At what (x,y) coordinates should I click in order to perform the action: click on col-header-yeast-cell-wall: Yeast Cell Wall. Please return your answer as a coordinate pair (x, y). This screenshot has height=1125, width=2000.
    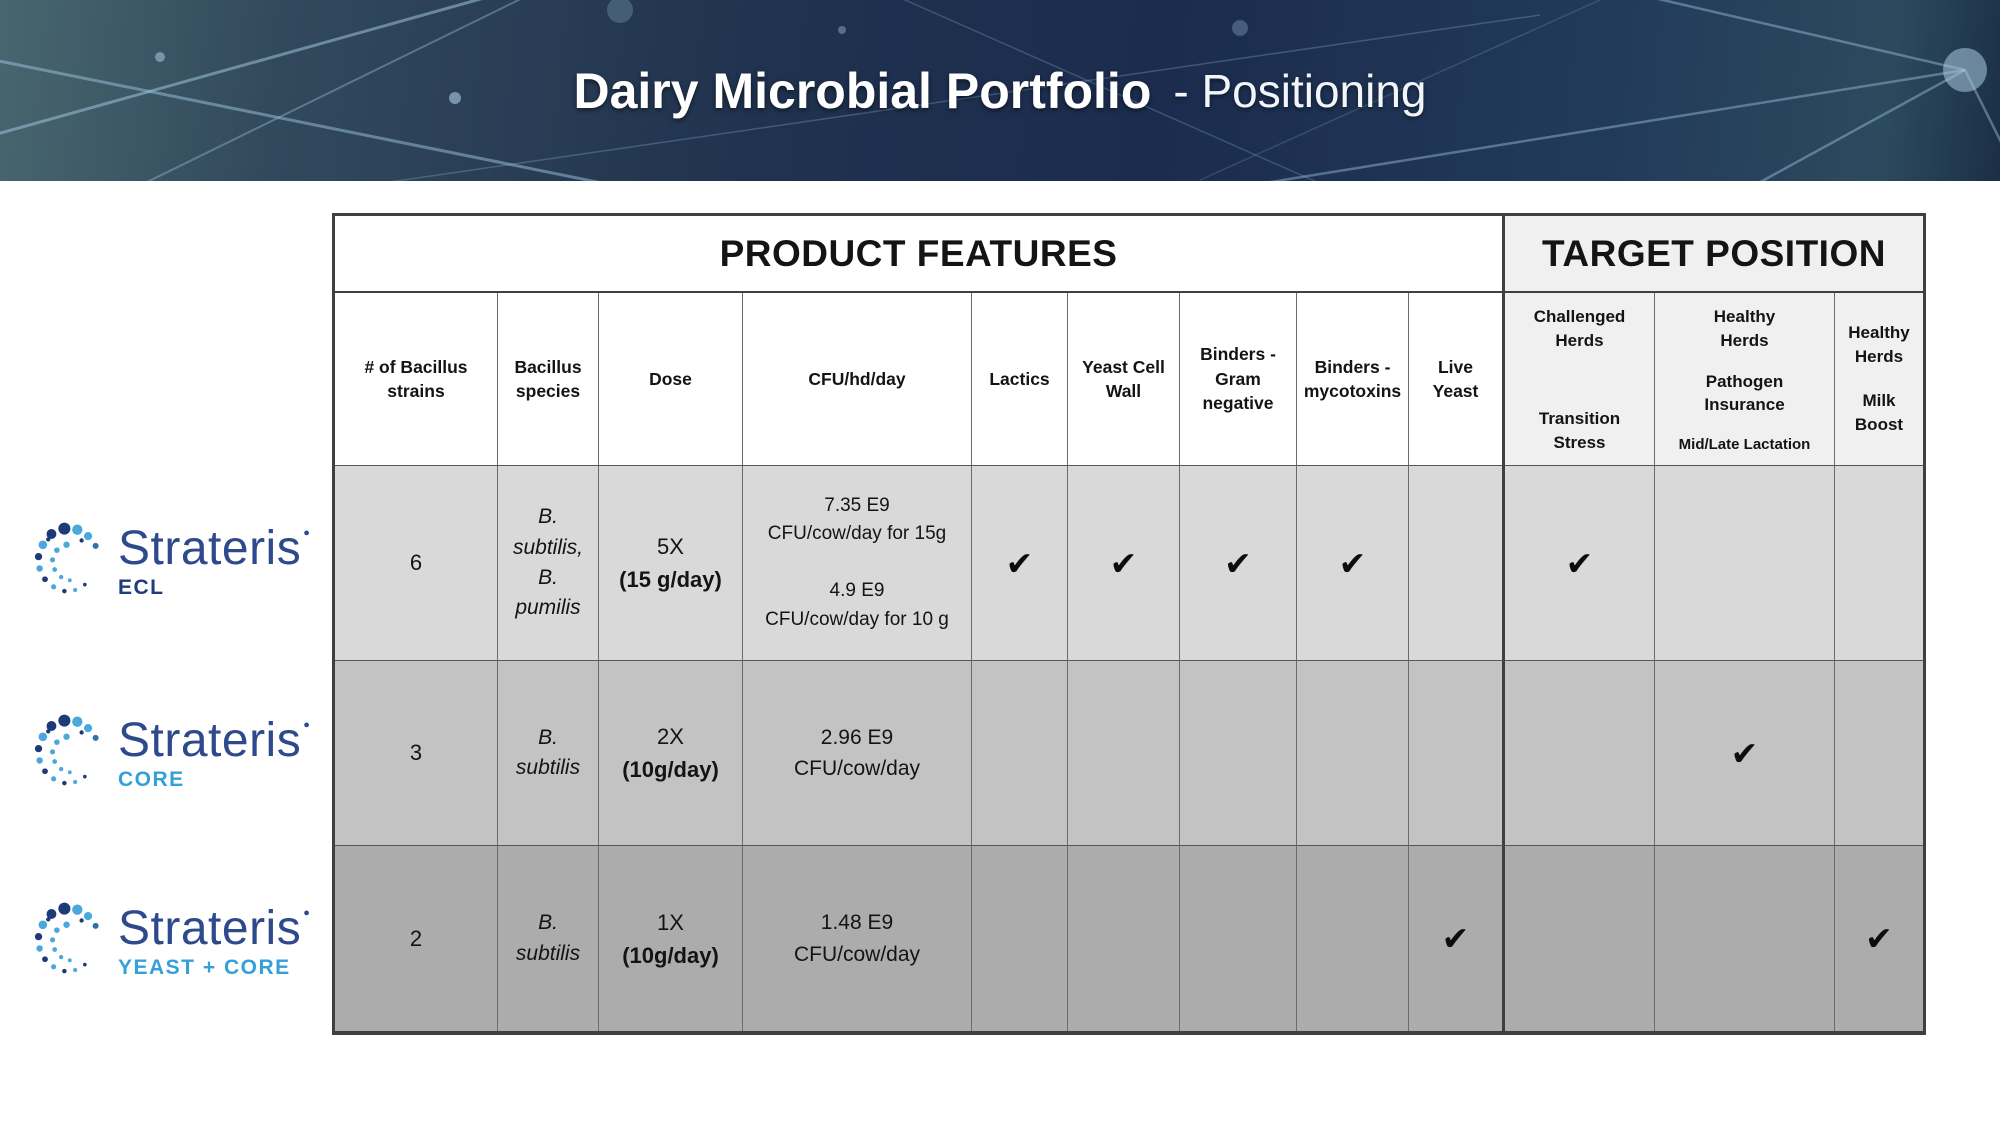
    Looking at the image, I should click on (1124, 379).